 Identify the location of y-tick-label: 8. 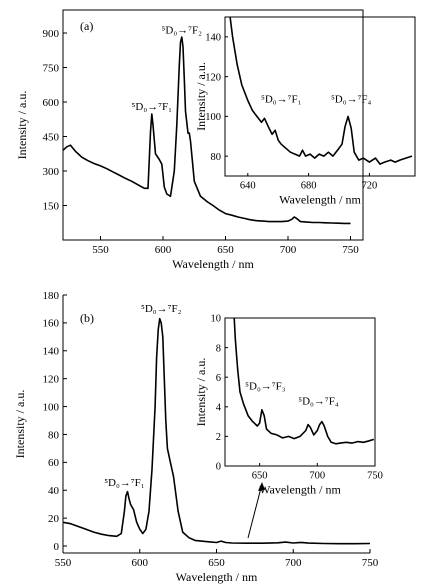
(218, 348).